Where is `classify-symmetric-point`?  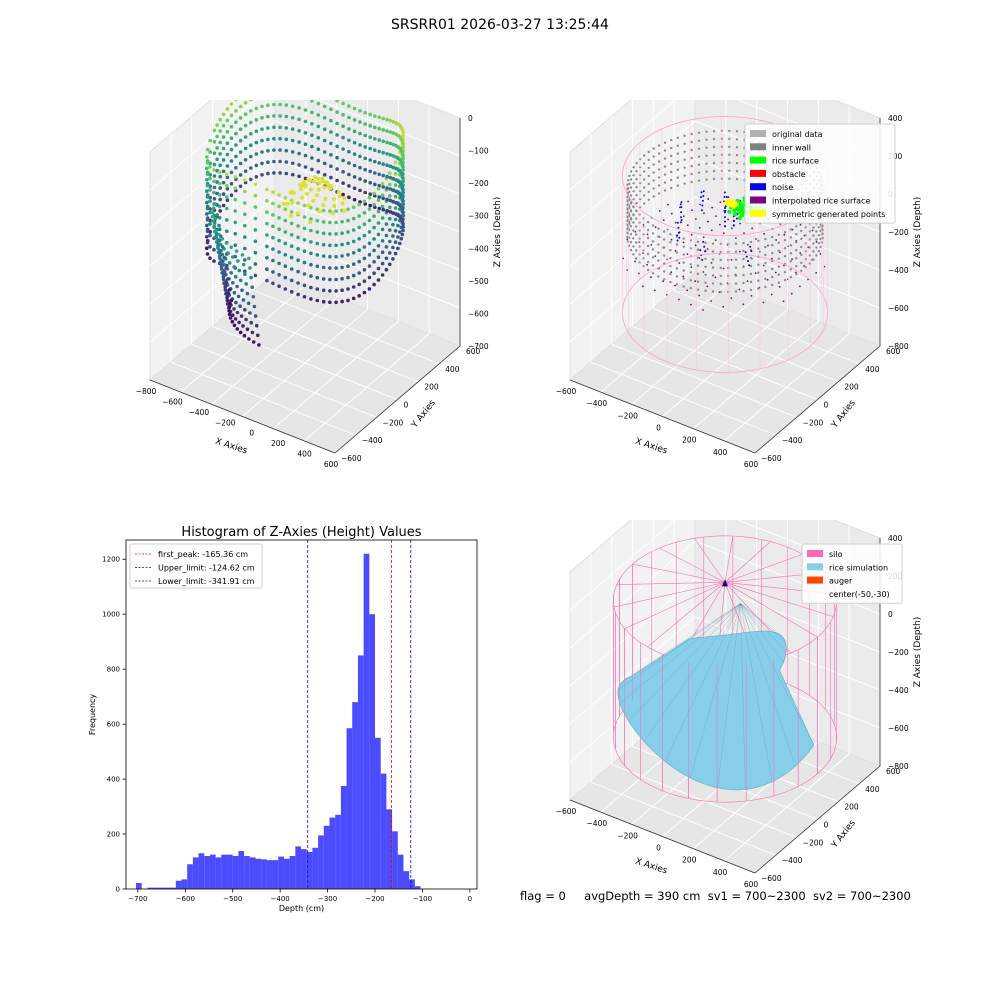 classify-symmetric-point is located at coordinates (735, 202).